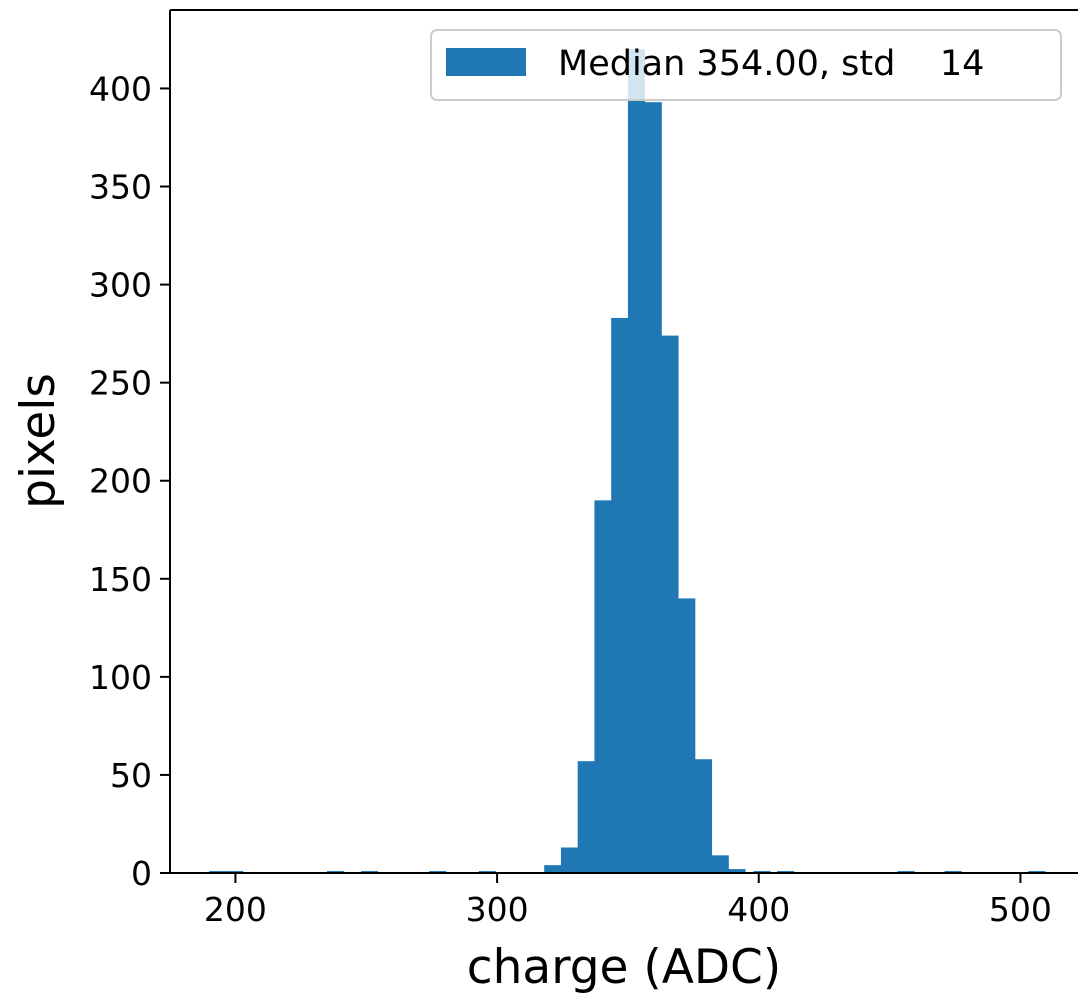 This screenshot has height=1002, width=1078. Describe the element at coordinates (486, 62) in the screenshot. I see `legend-swatch` at that location.